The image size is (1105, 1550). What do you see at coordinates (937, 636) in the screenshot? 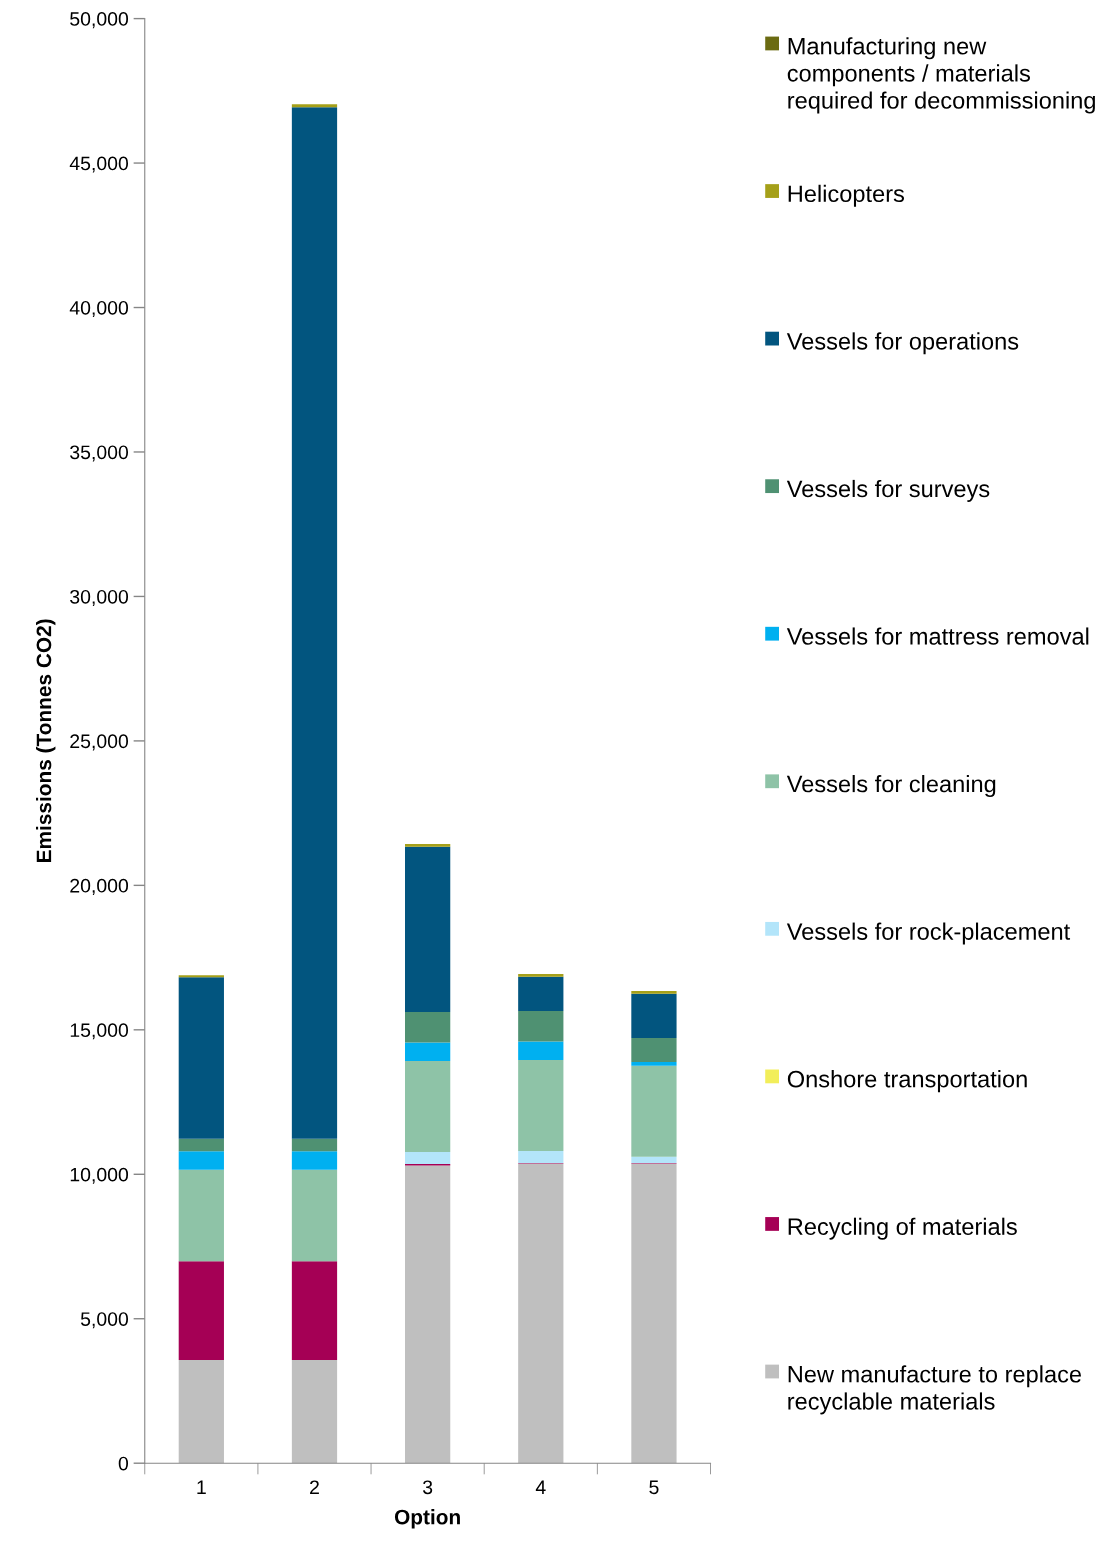
I see `legend-label: Vessels for mattress removal` at bounding box center [937, 636].